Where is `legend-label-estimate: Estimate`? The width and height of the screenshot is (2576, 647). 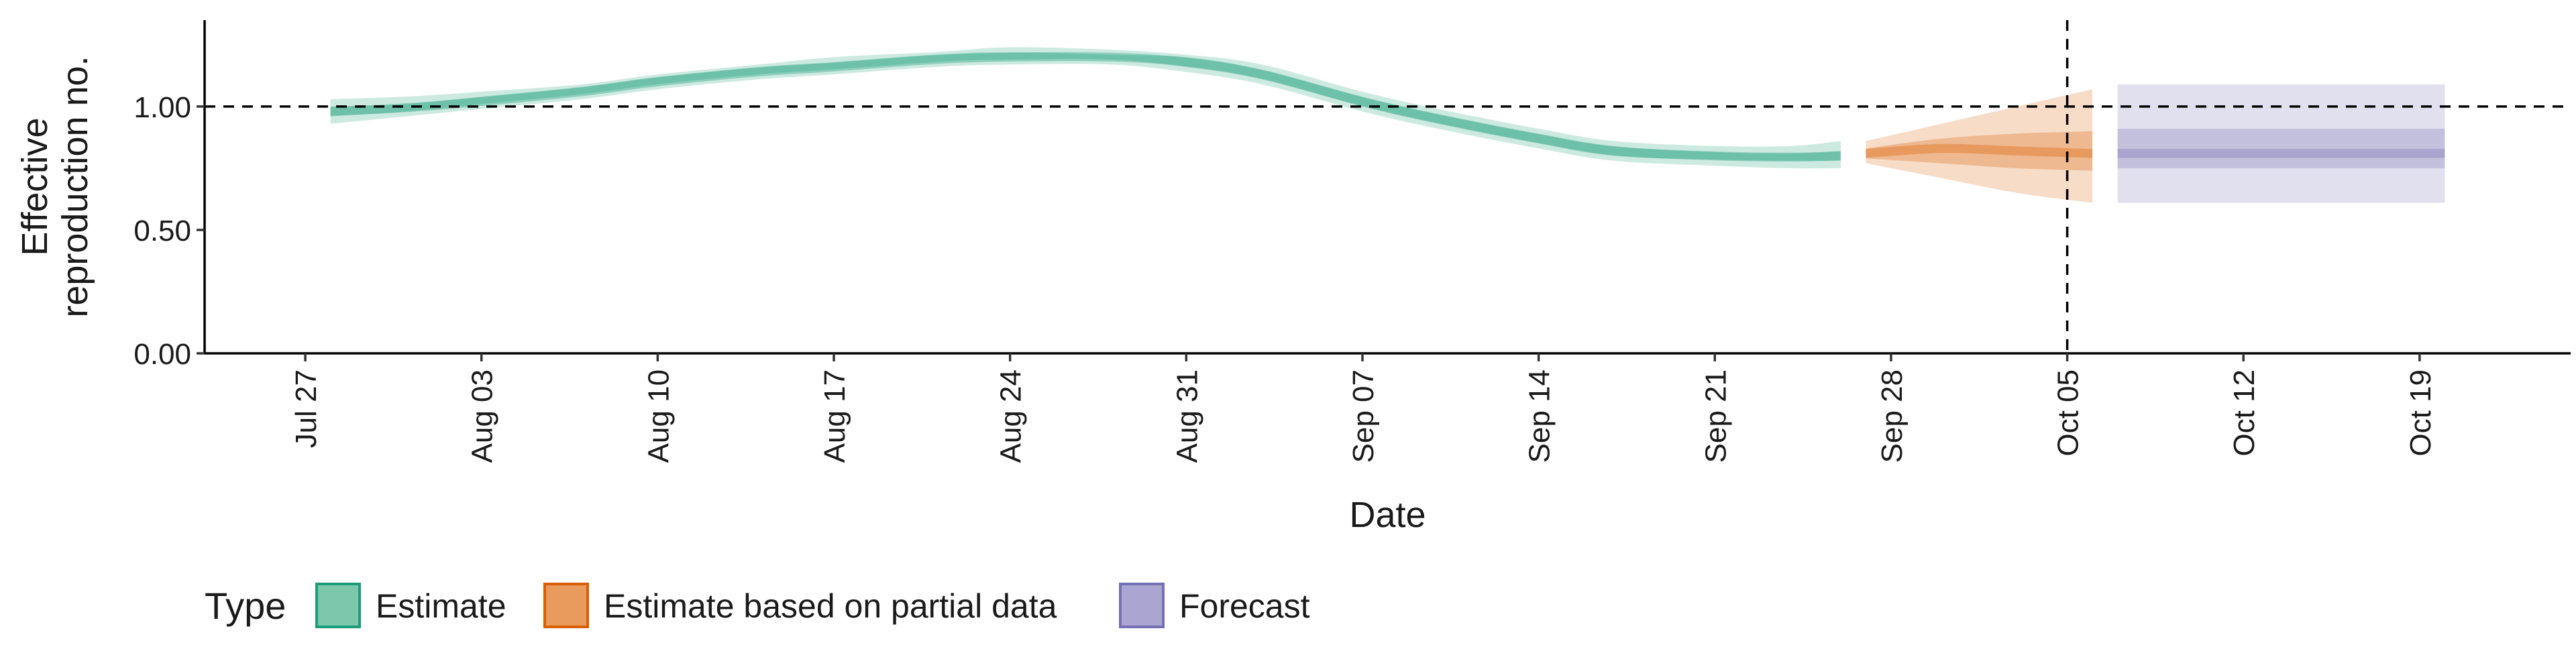
legend-label-estimate: Estimate is located at coordinates (441, 606).